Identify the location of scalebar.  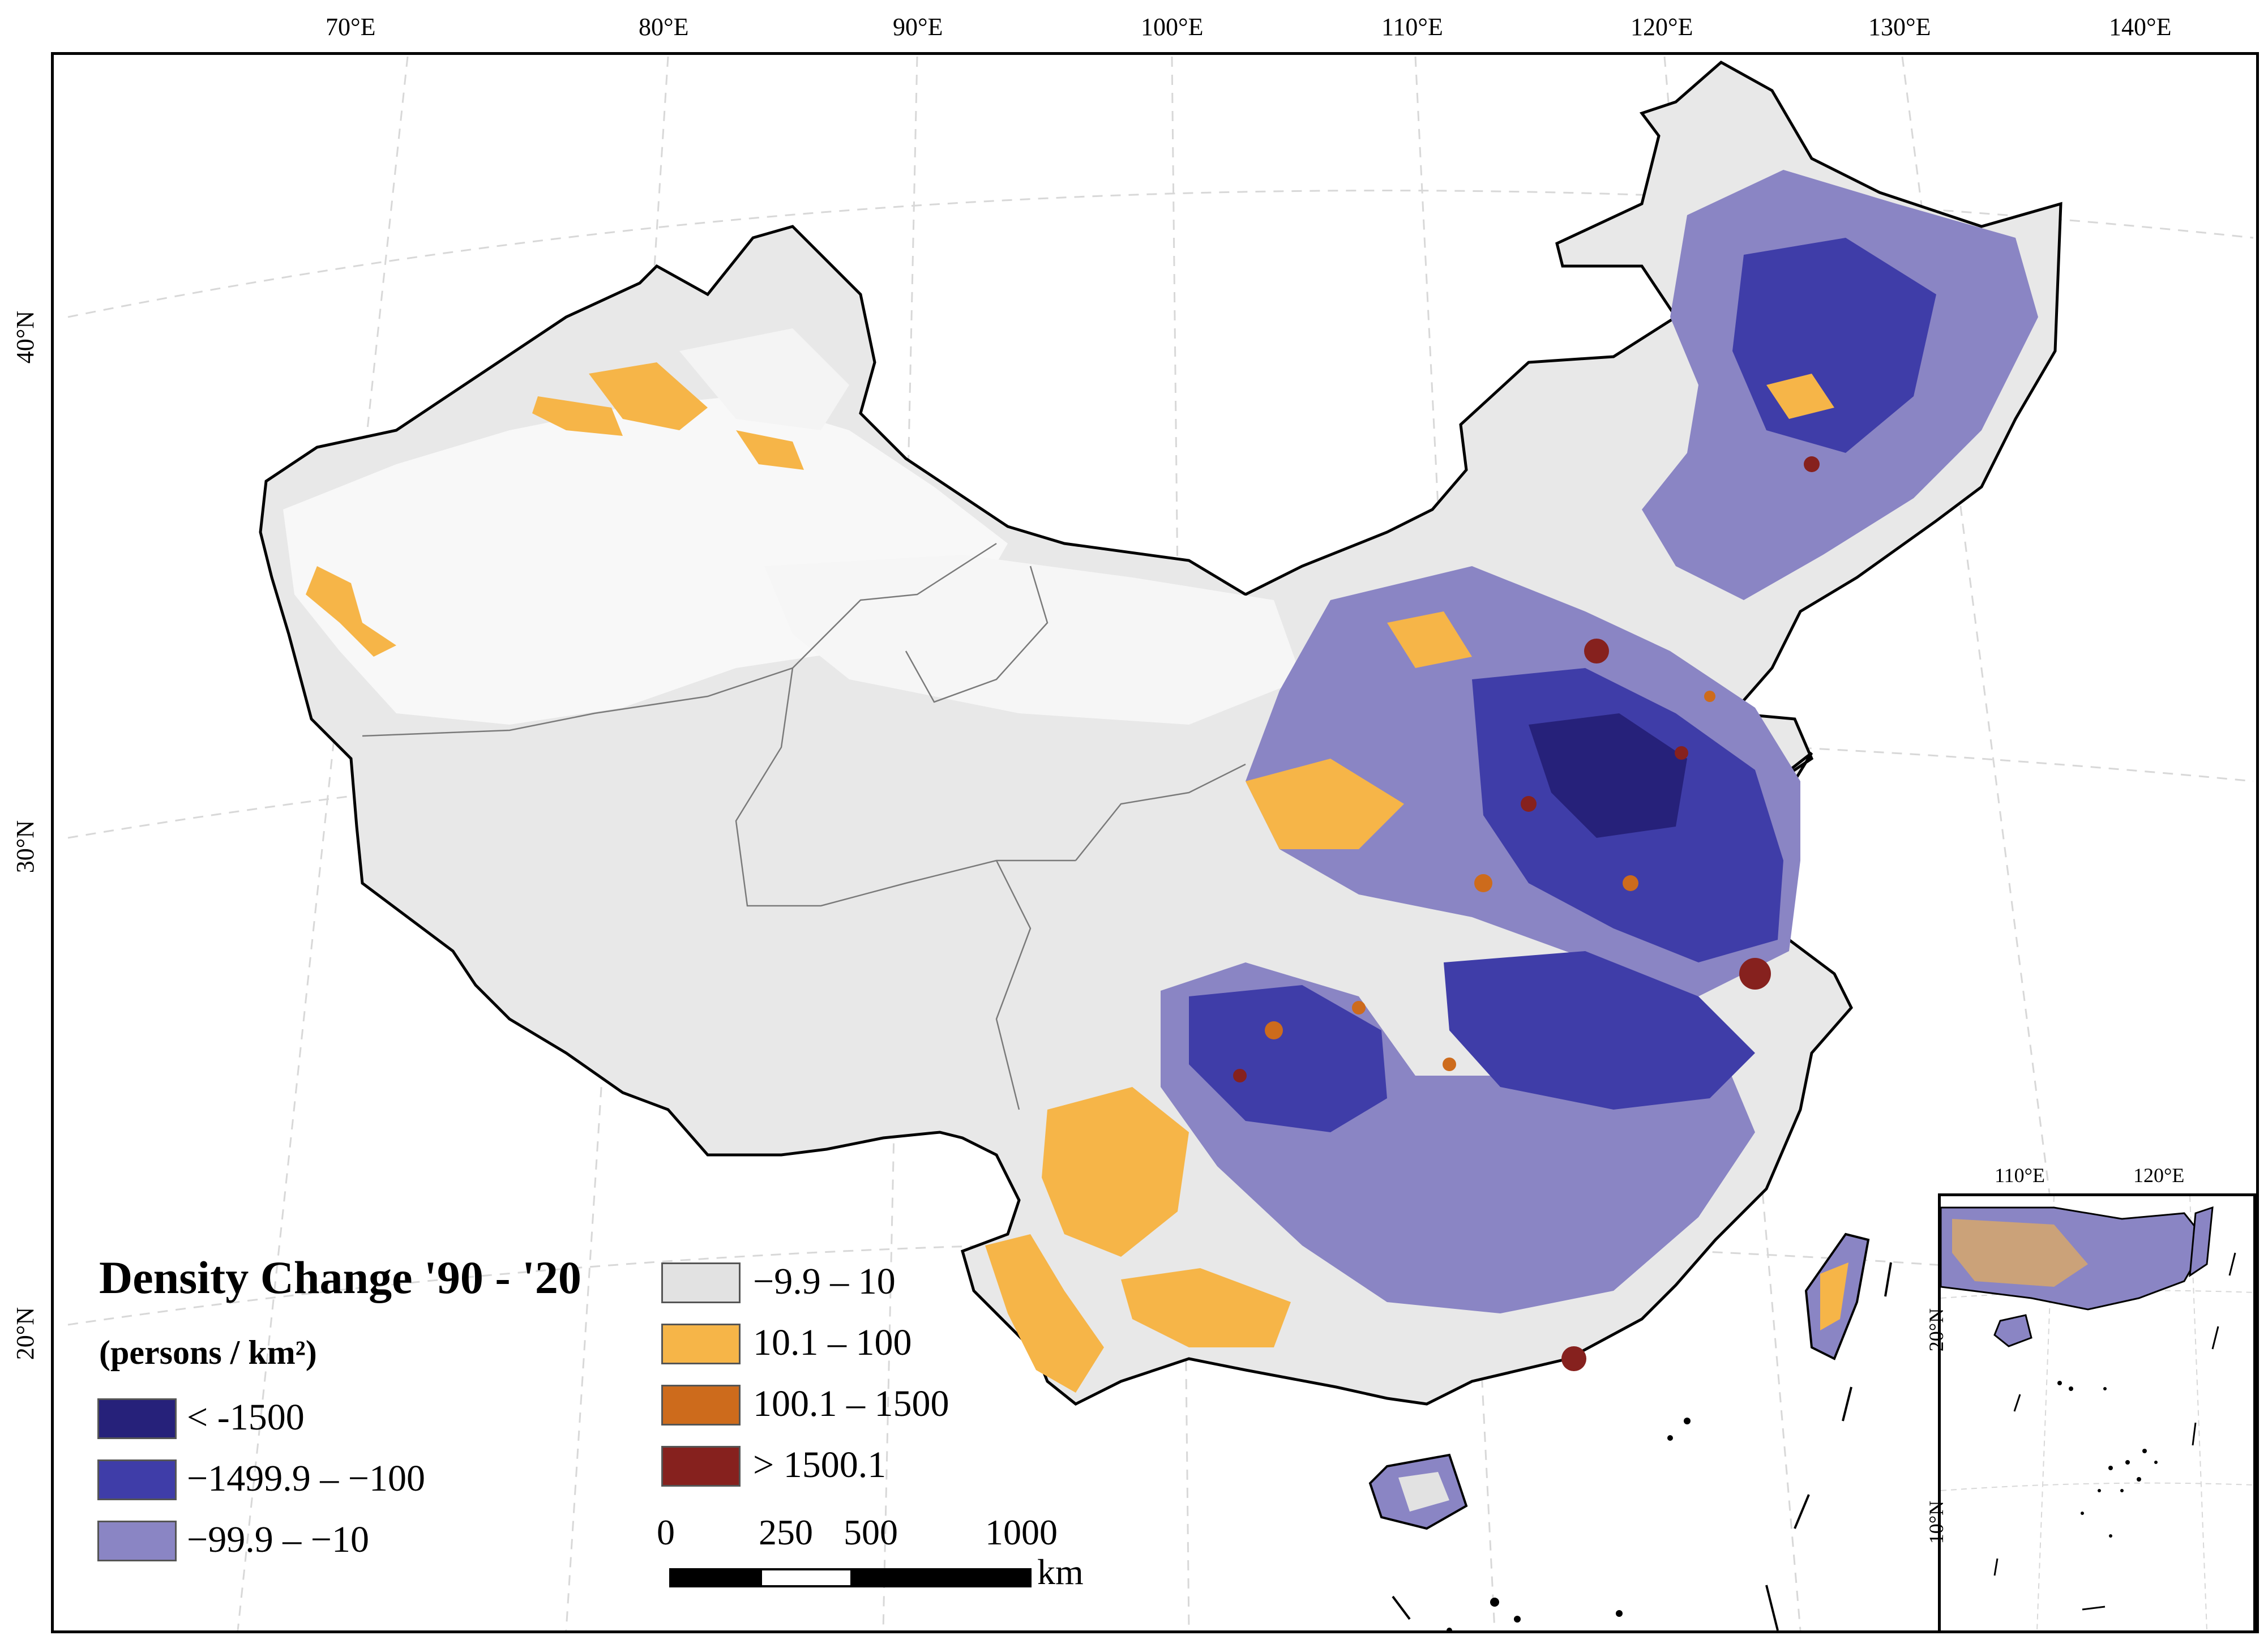
(850, 1577).